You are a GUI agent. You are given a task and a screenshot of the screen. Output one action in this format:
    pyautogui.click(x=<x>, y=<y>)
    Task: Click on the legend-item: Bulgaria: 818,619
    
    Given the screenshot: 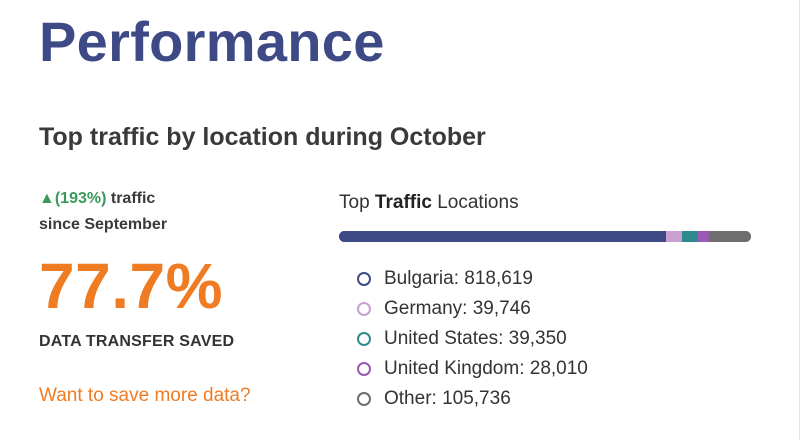 What is the action you would take?
    pyautogui.click(x=472, y=279)
    